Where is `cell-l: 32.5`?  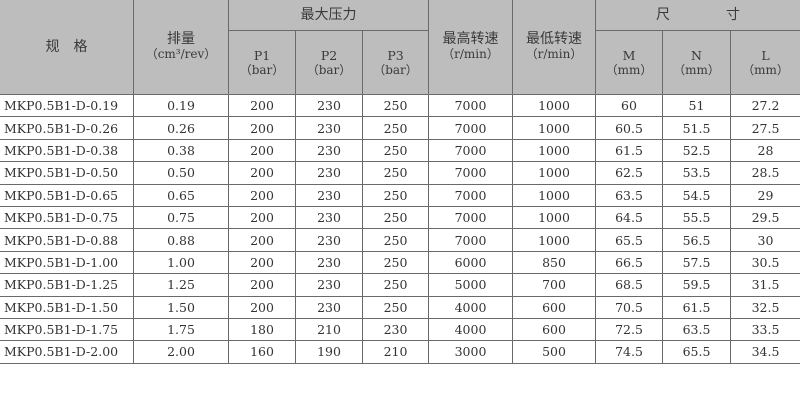 cell-l: 32.5 is located at coordinates (764, 307).